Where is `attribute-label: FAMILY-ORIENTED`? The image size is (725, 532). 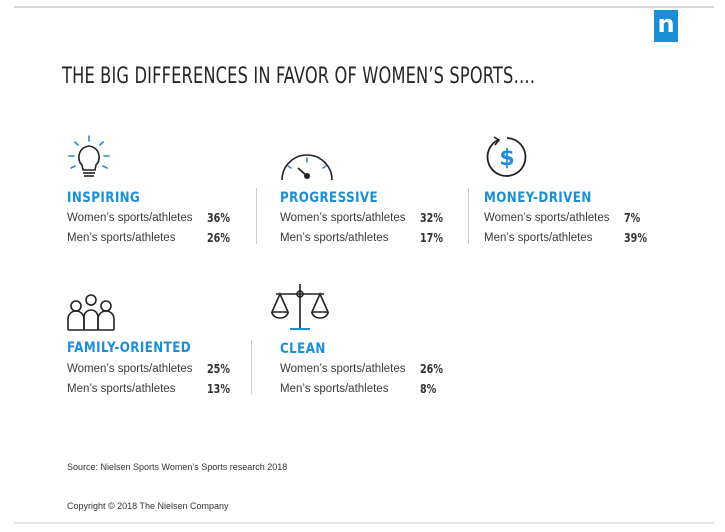 attribute-label: FAMILY-ORIENTED is located at coordinates (129, 348).